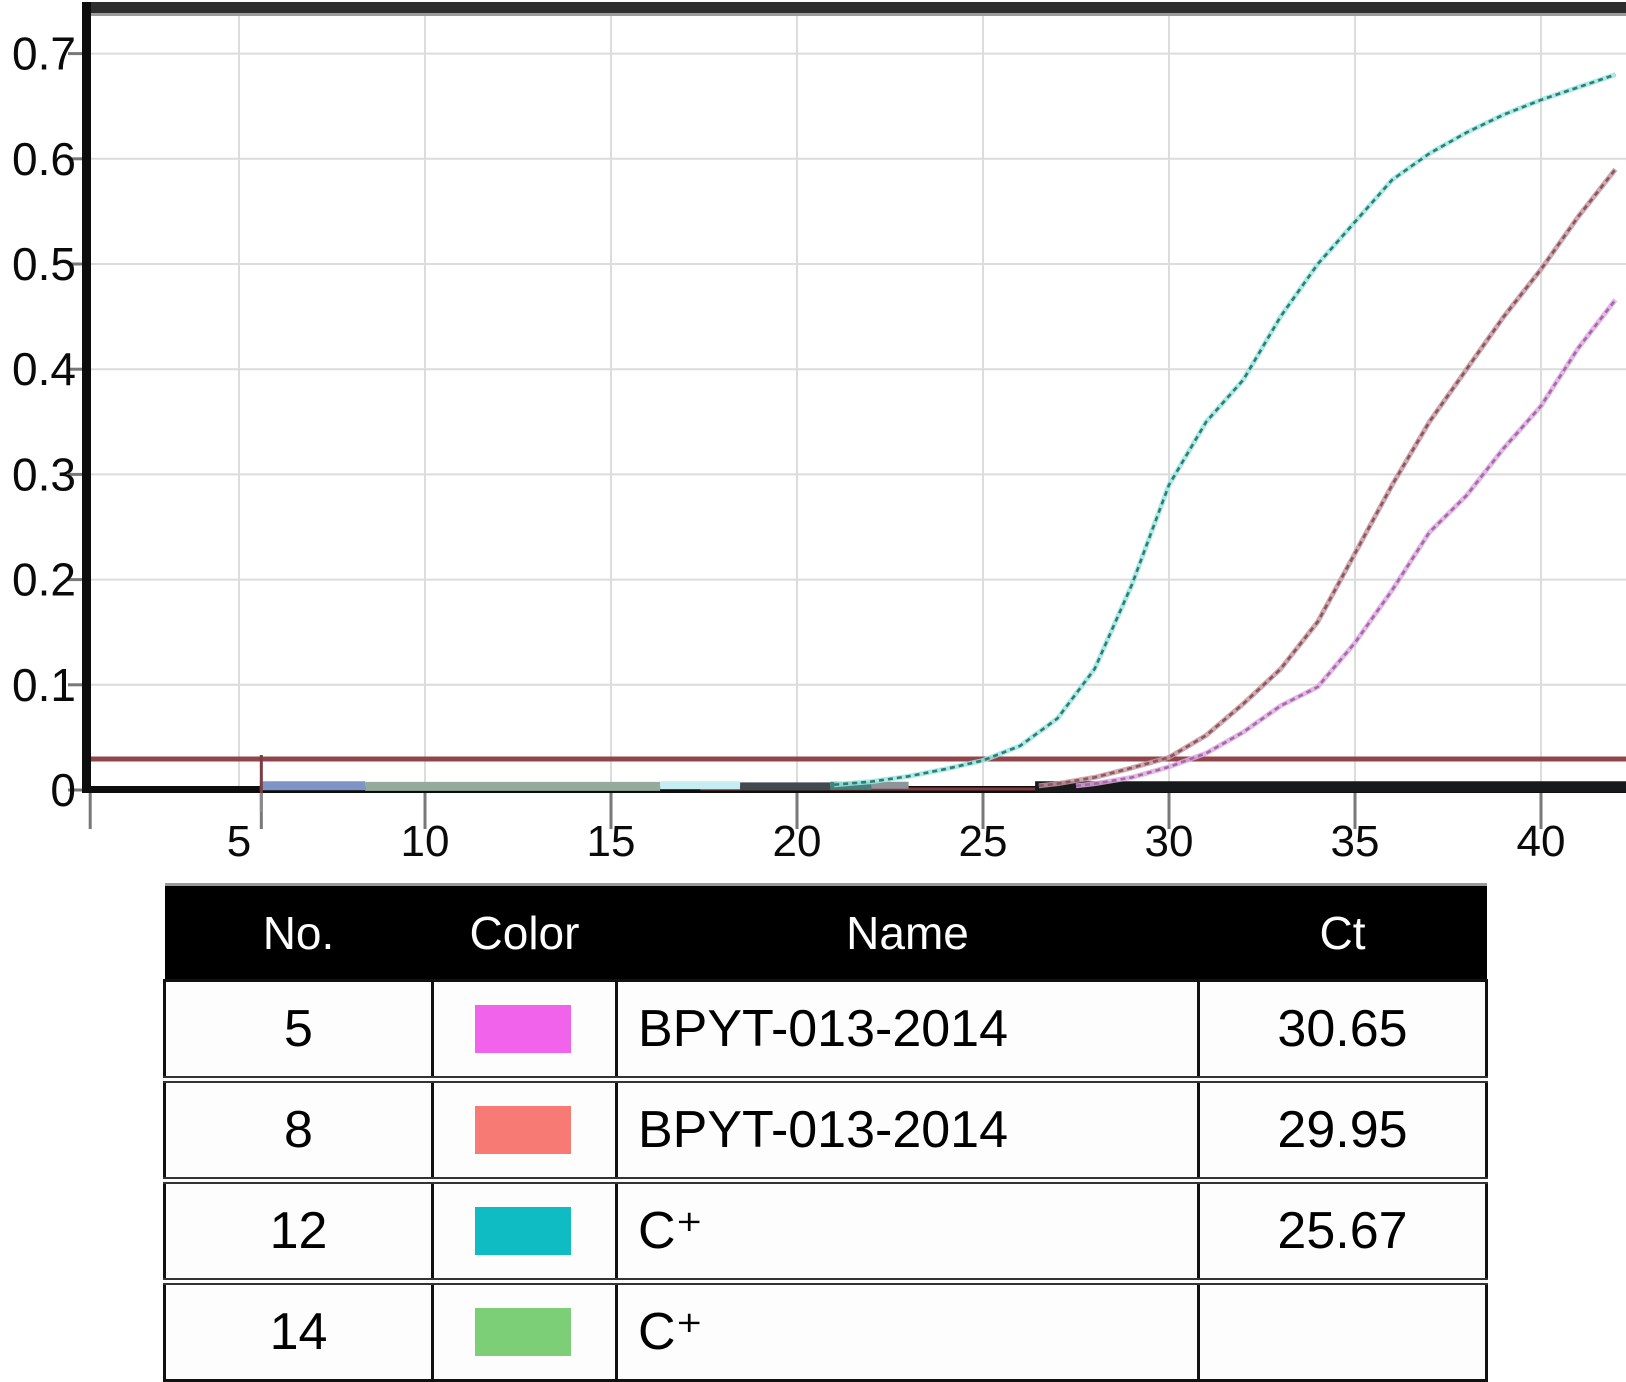 The height and width of the screenshot is (1382, 1626). Describe the element at coordinates (86, 397) in the screenshot. I see `y-axis-line` at that location.